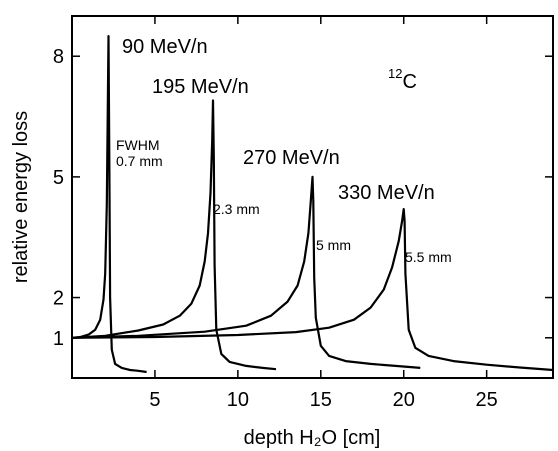  Describe the element at coordinates (139, 161) in the screenshot. I see `fwhm-value-label: 0.7 mm` at that location.